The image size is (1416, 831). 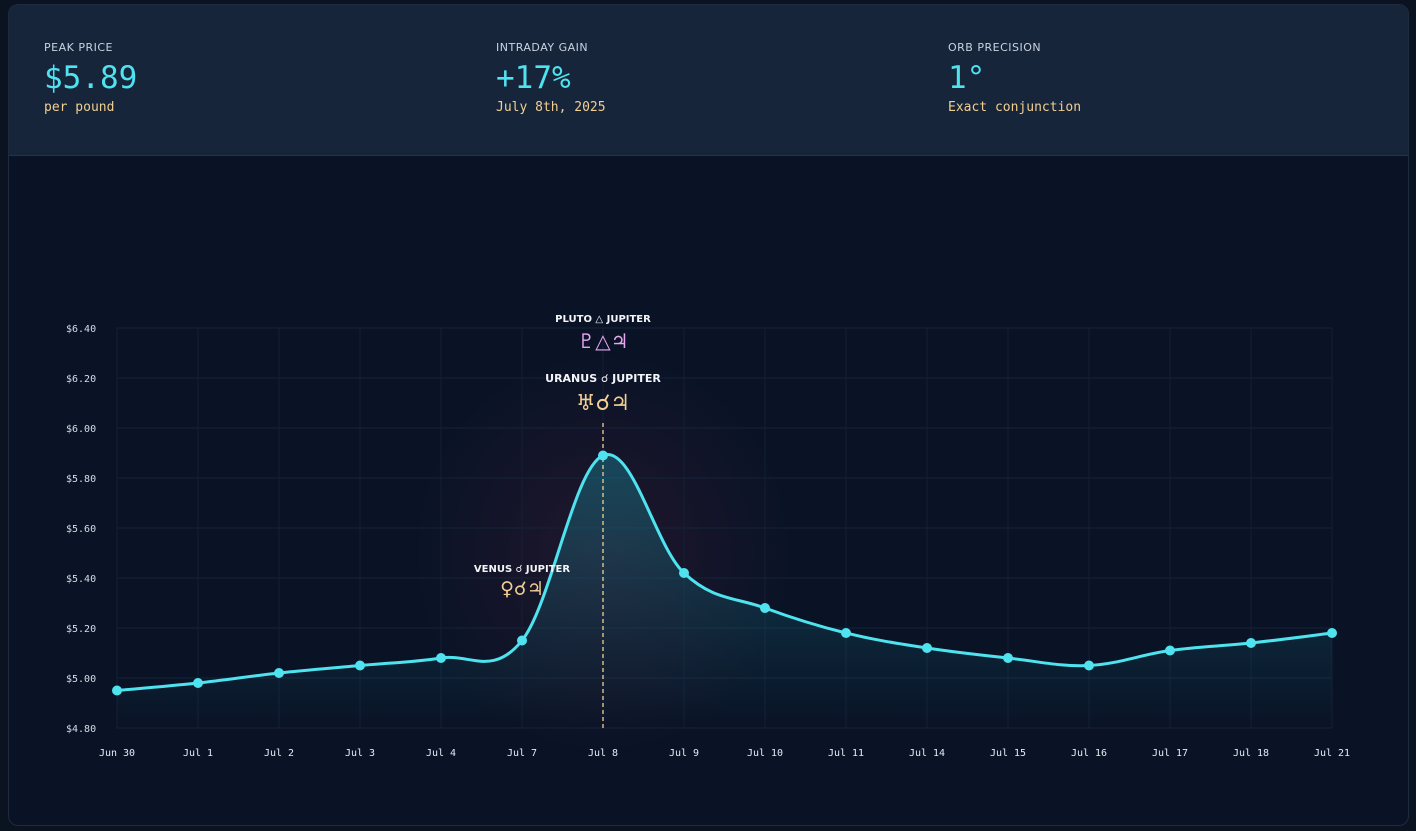 I want to click on y-tick-label: $6.40, so click(x=81, y=329).